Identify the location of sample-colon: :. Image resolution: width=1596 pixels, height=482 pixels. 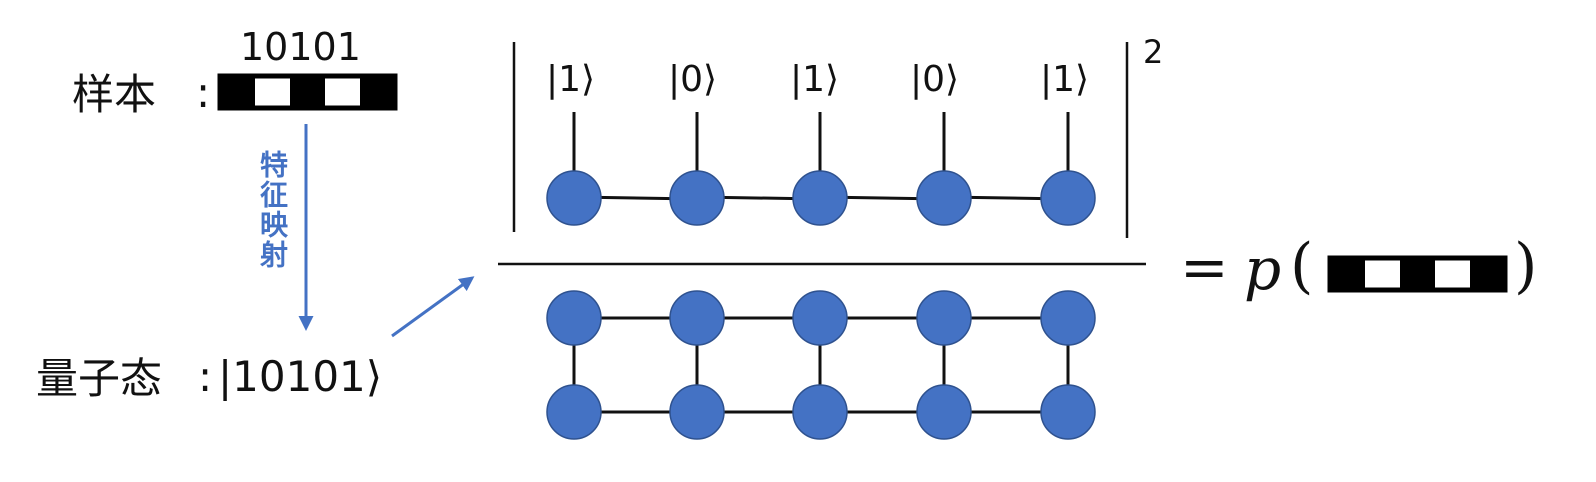
(203, 92).